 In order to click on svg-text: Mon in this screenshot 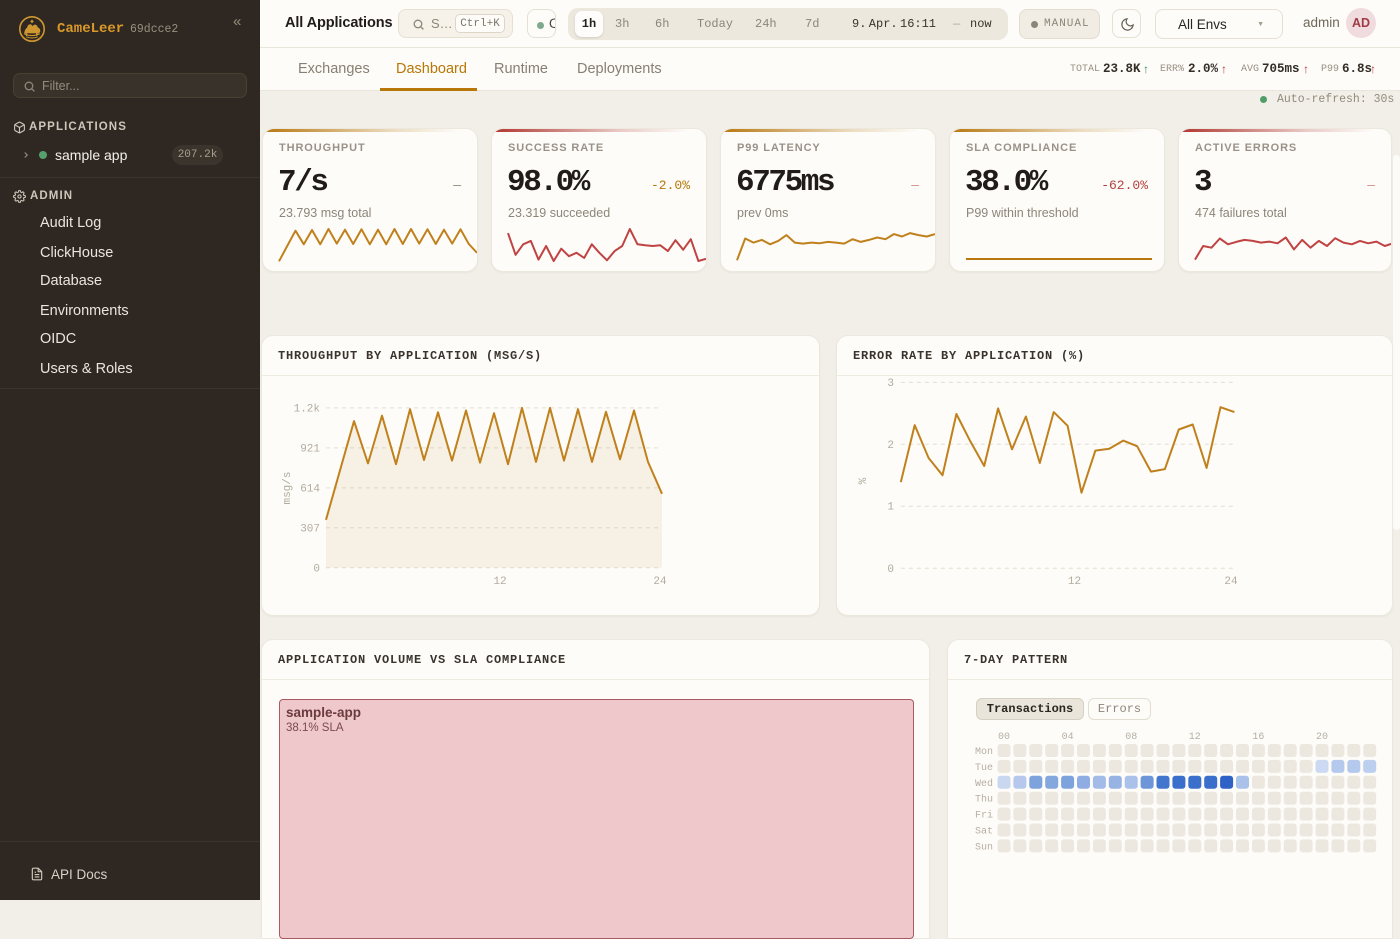, I will do `click(984, 752)`.